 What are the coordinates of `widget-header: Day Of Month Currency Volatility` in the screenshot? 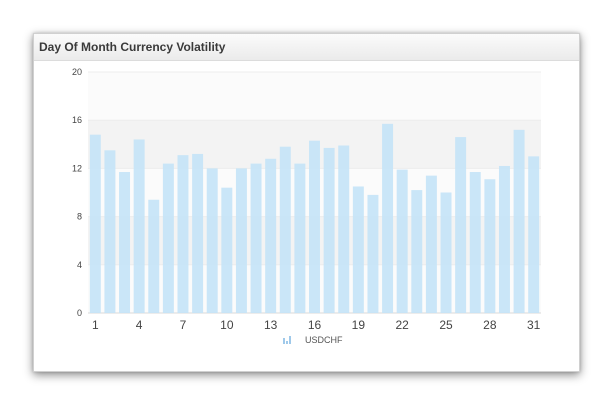 It's located at (306, 47).